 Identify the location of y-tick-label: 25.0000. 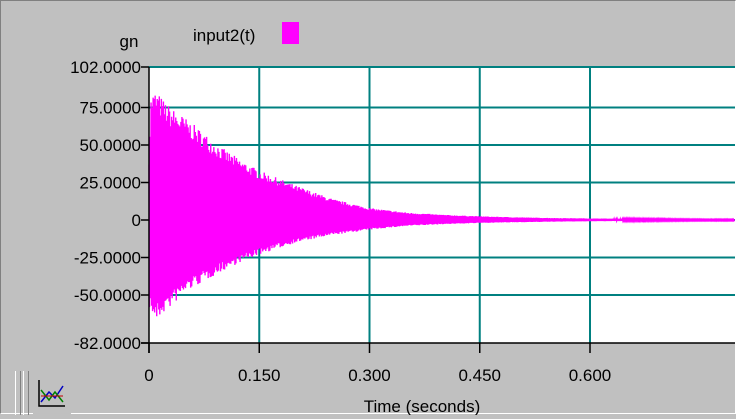
(110, 183).